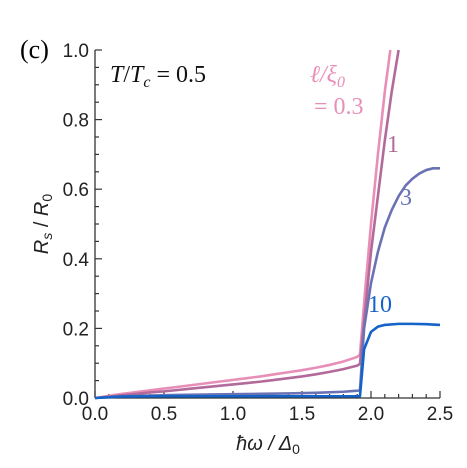  I want to click on x-tick-label: 0.0, so click(95, 414).